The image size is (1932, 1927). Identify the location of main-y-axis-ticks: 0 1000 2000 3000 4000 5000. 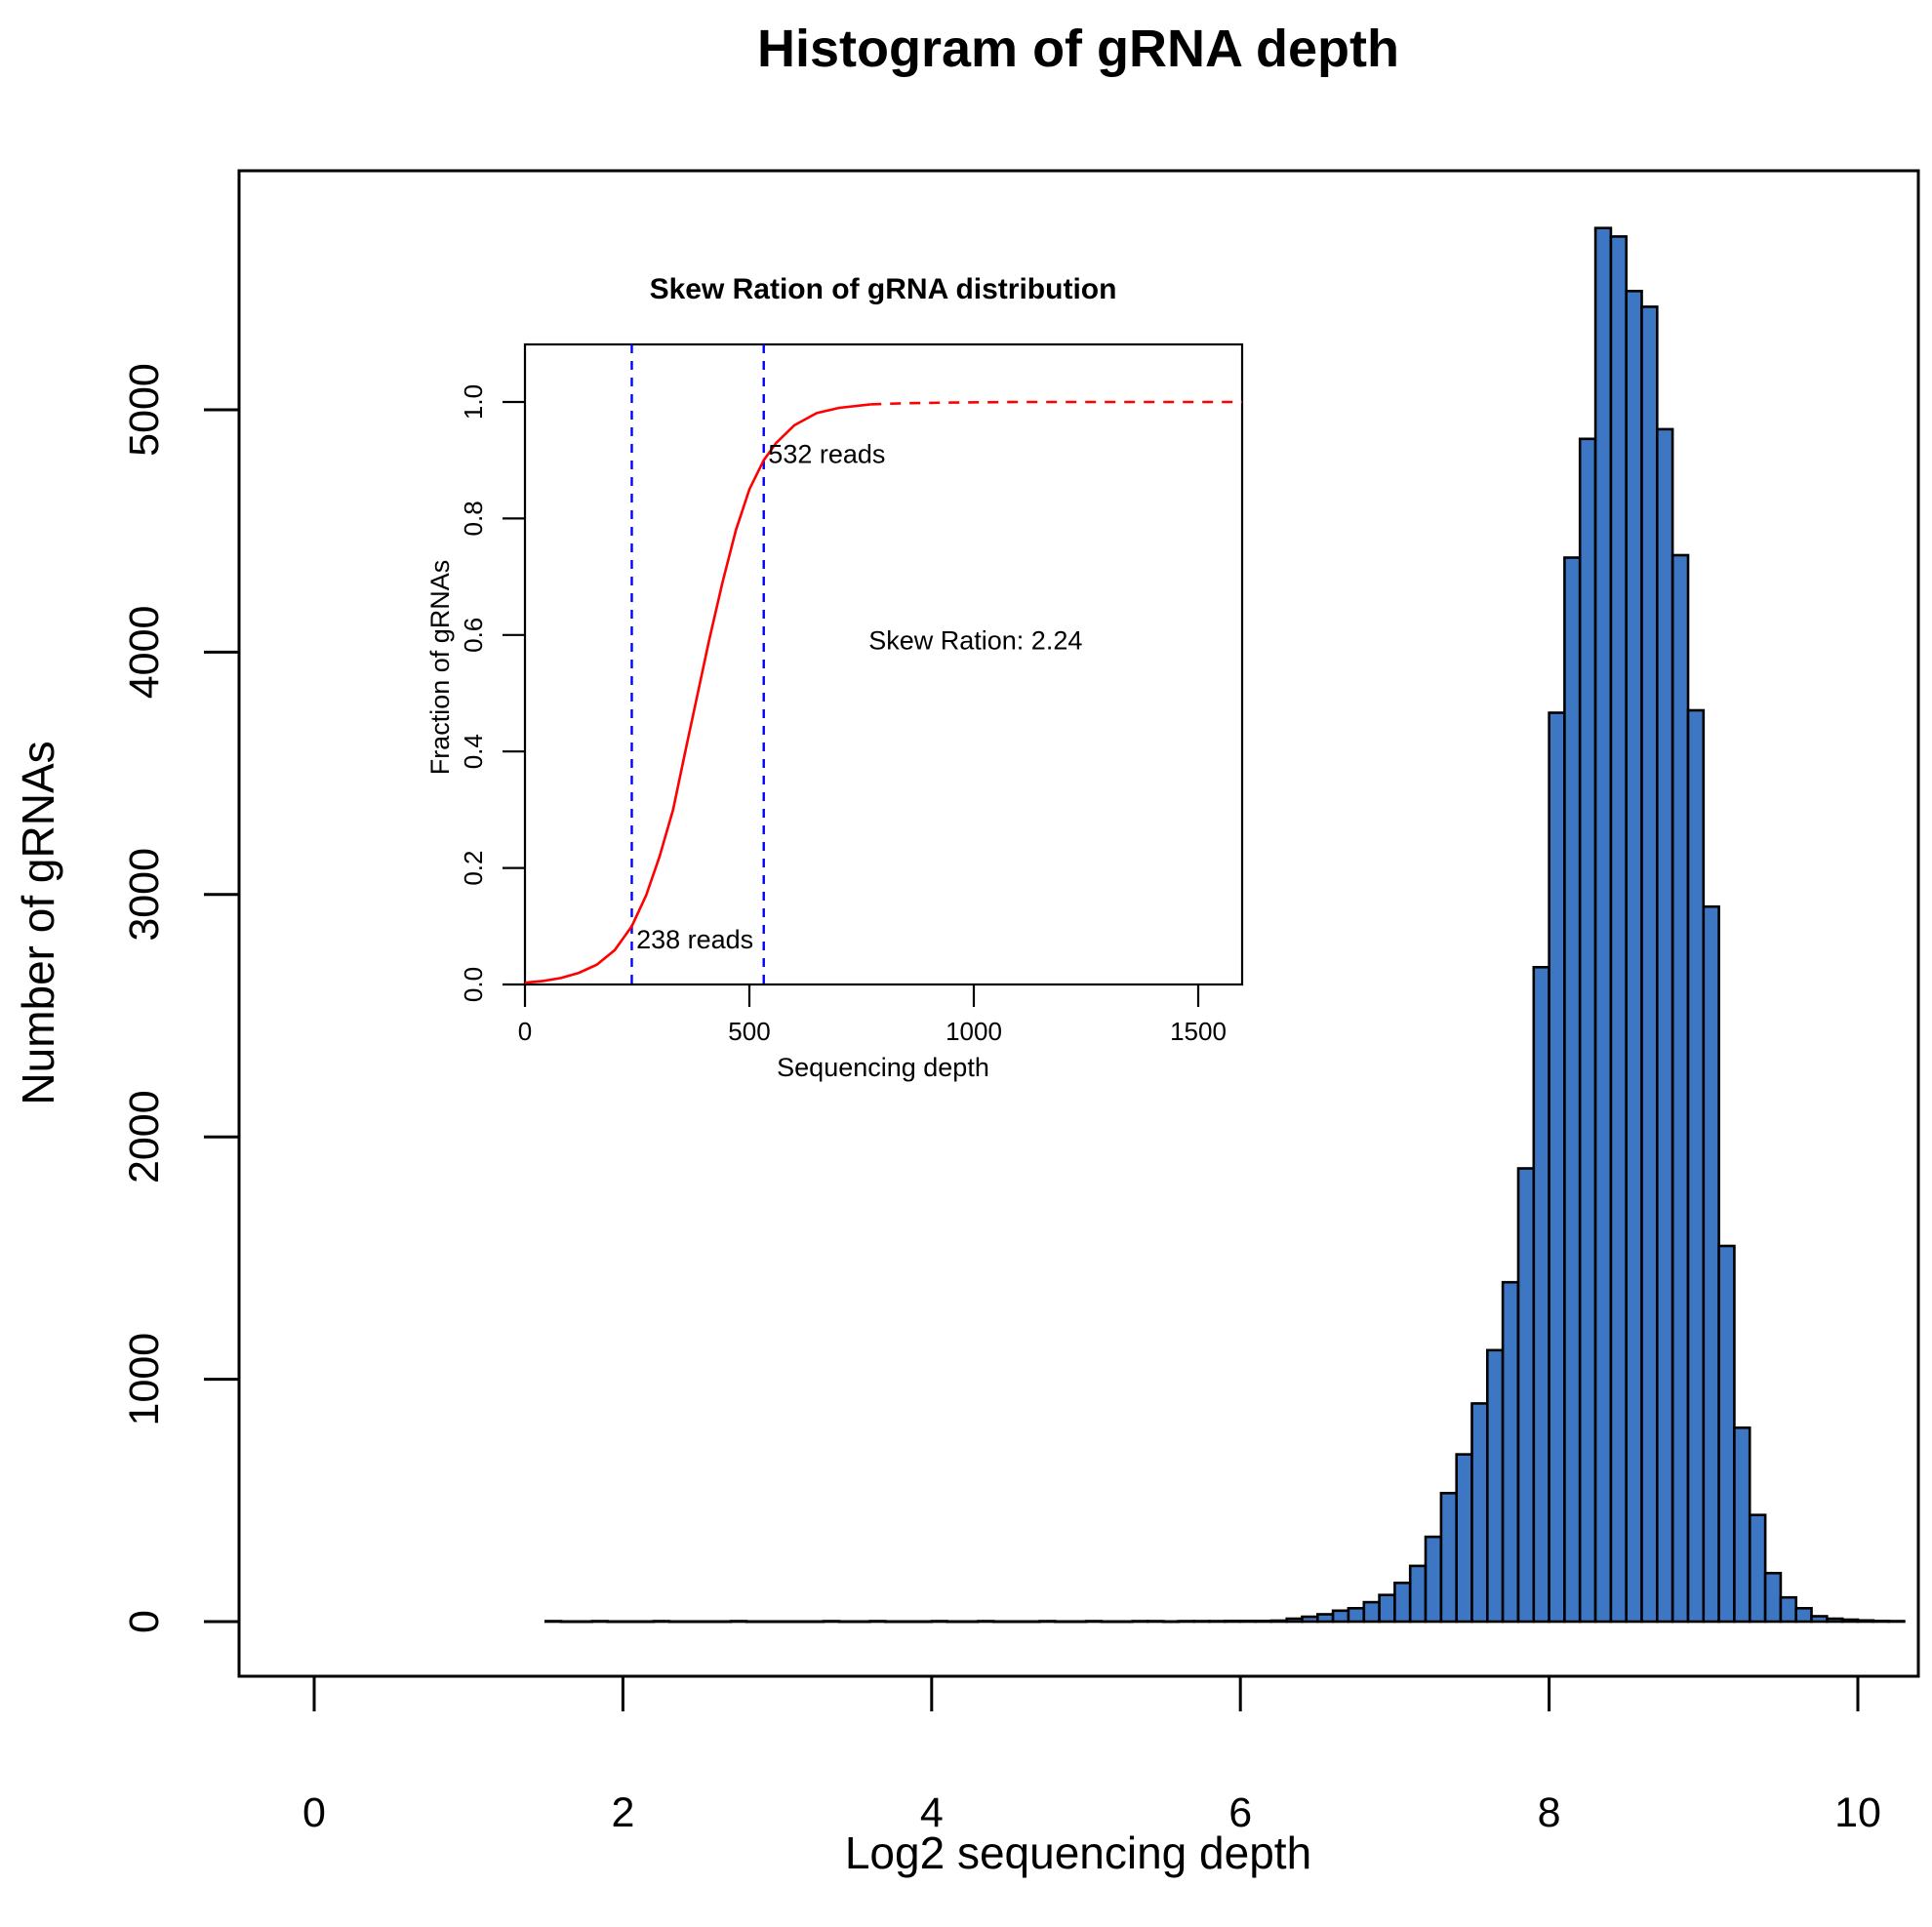
(180, 998).